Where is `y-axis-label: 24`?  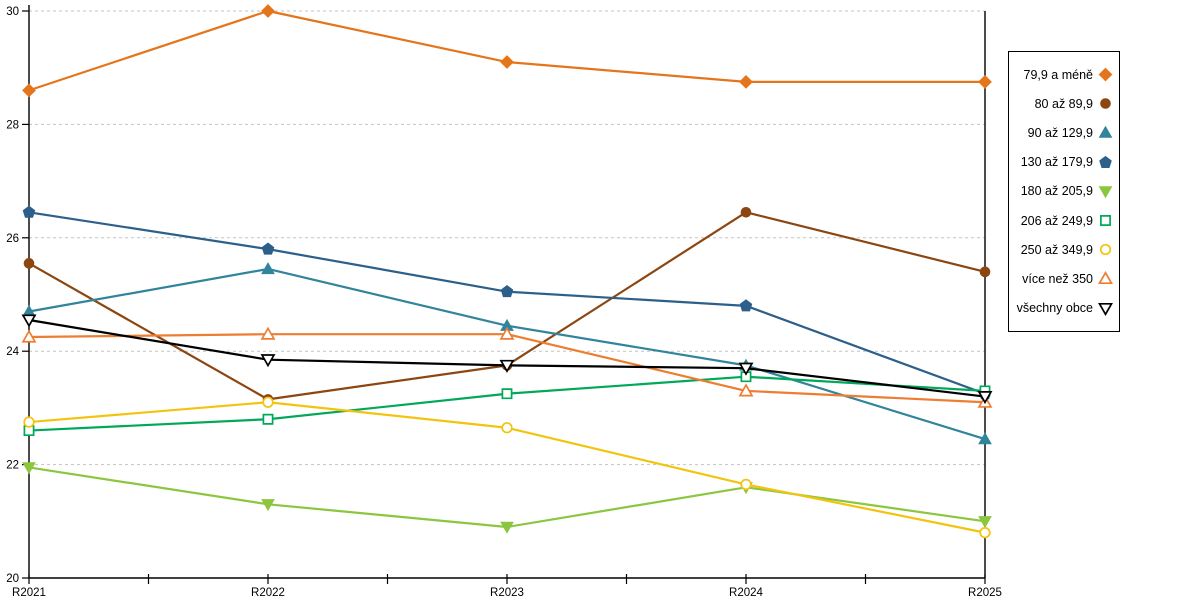
y-axis-label: 24 is located at coordinates (12, 352).